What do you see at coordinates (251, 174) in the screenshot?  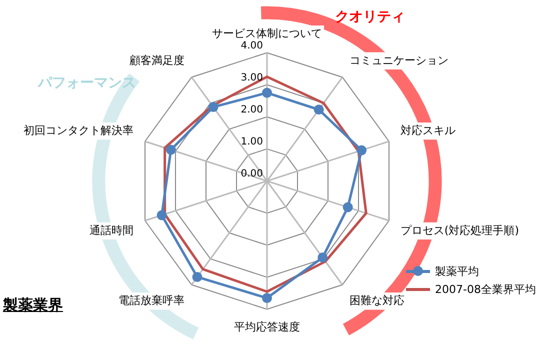 I see `y-tick-label: 0.00` at bounding box center [251, 174].